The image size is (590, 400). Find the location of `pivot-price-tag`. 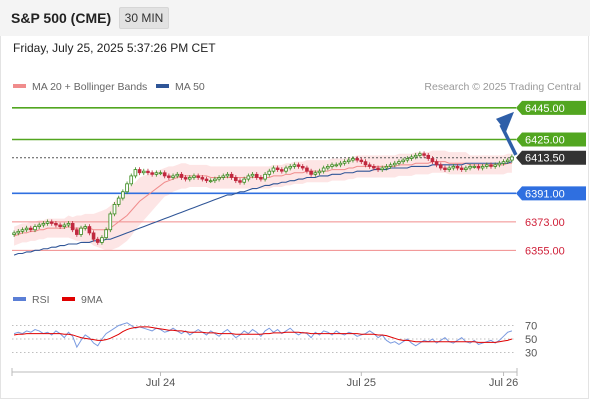

pivot-price-tag is located at coordinates (551, 193).